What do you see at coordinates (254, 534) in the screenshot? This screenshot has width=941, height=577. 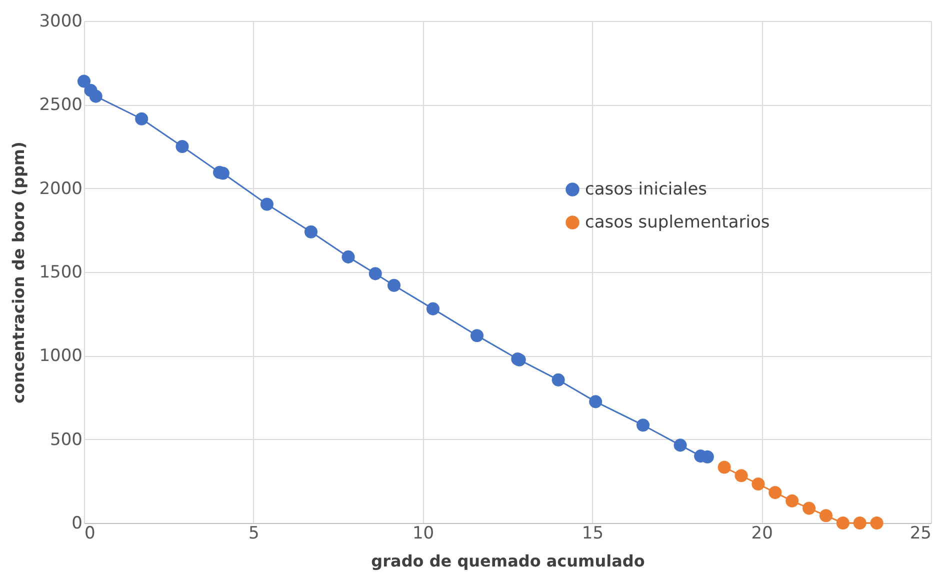 I see `x-tick-label: 5` at bounding box center [254, 534].